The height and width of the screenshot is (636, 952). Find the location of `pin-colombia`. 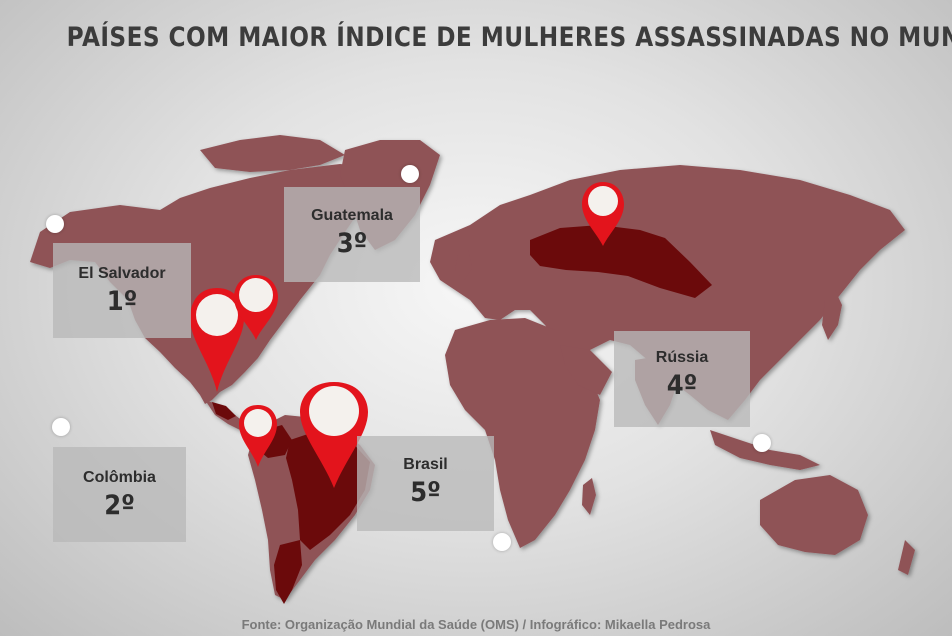

pin-colombia is located at coordinates (258, 436).